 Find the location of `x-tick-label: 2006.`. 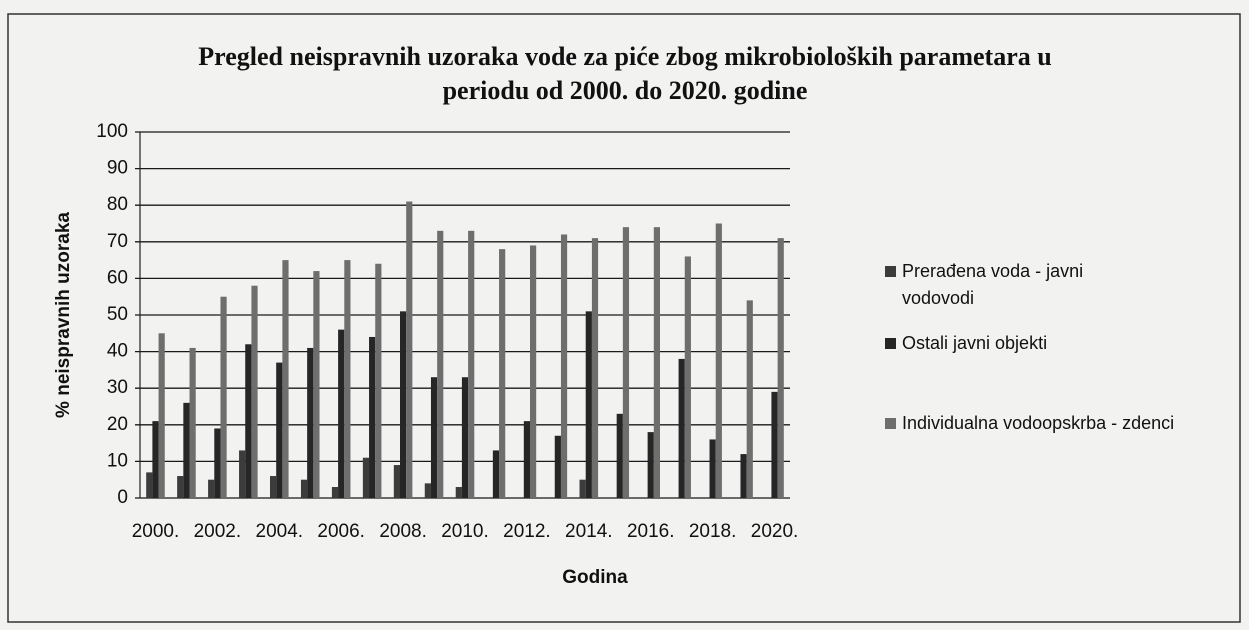

x-tick-label: 2006. is located at coordinates (341, 531).